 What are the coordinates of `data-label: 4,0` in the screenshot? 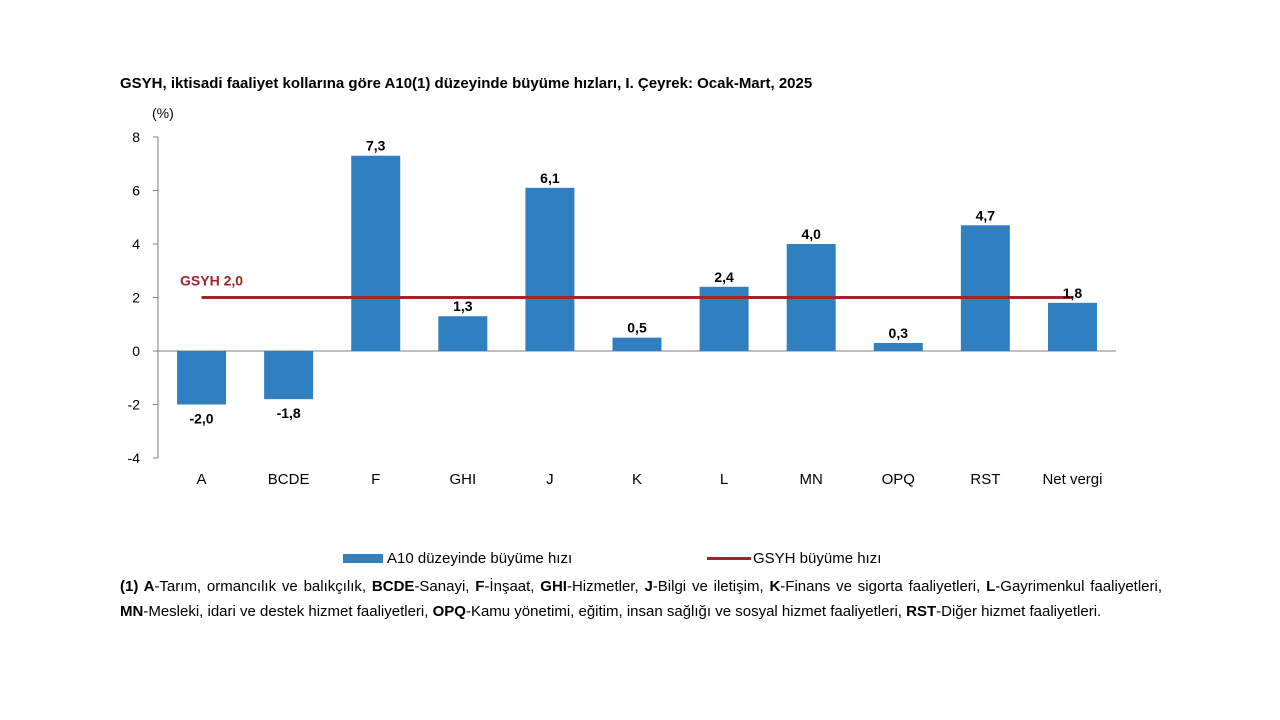 It's located at (811, 234).